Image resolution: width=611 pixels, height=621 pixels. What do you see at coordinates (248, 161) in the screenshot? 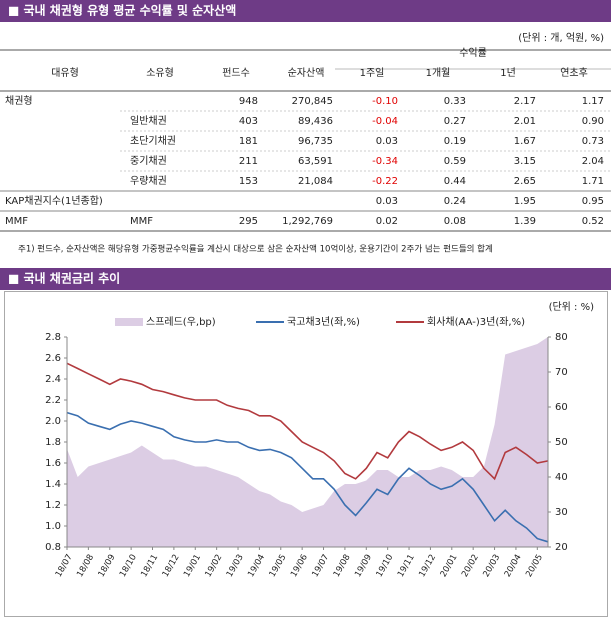
I see `table-cell: 211` at bounding box center [248, 161].